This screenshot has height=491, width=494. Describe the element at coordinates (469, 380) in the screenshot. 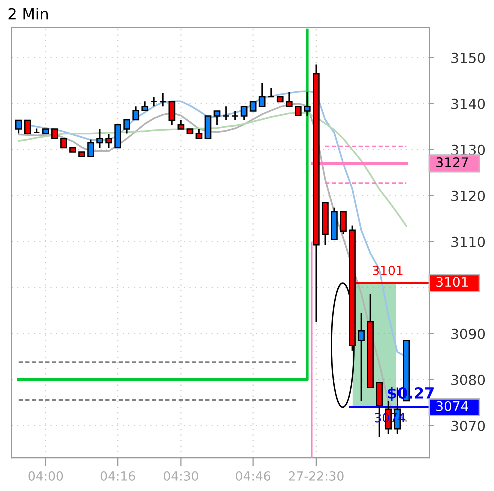

I see `y-tick-label: 3080` at that location.